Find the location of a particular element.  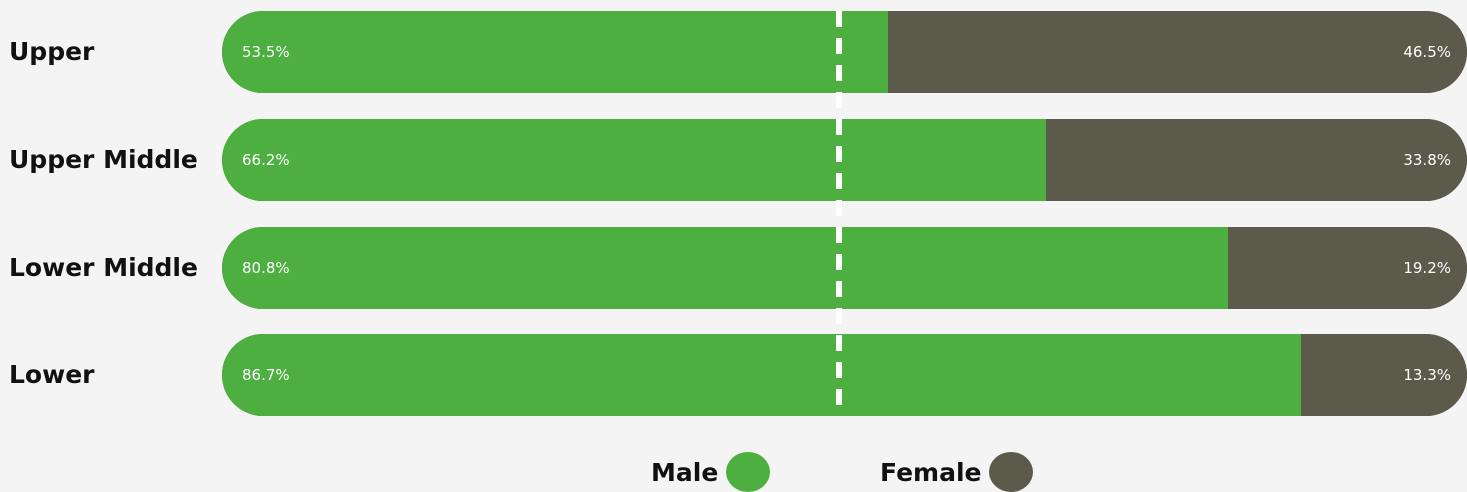

fifty-percent-reference-line is located at coordinates (839, 213).